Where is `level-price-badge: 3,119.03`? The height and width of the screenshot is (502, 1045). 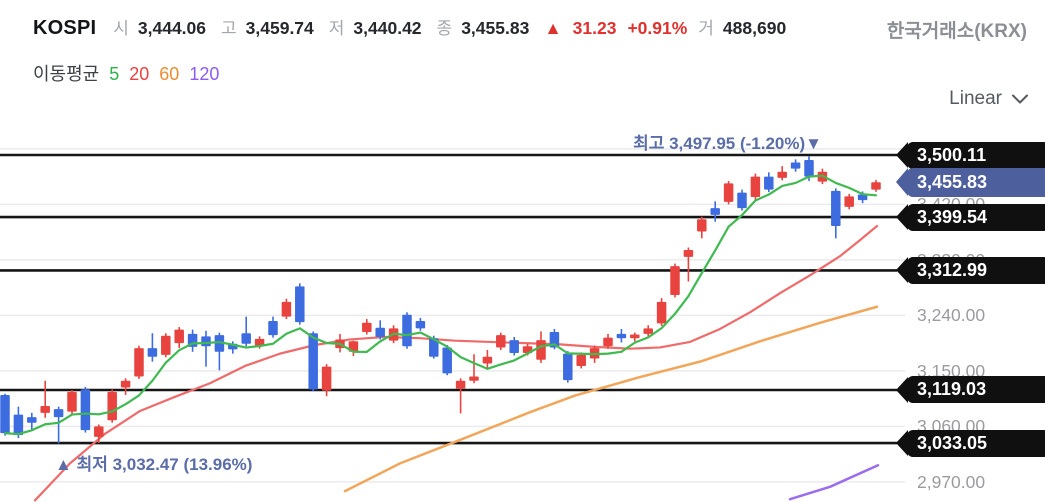
level-price-badge: 3,119.03 is located at coordinates (970, 390).